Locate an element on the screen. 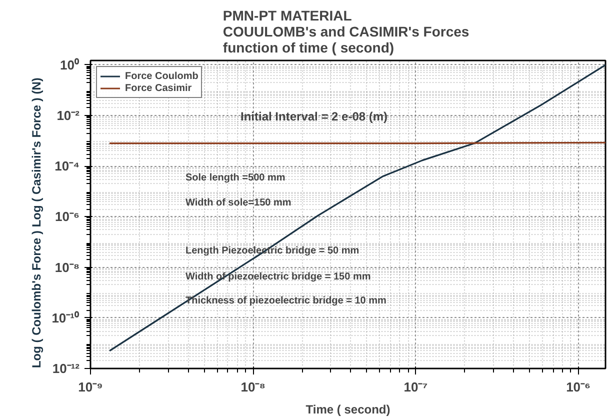 The height and width of the screenshot is (419, 609). y-tick-label: 10⁰ is located at coordinates (70, 64).